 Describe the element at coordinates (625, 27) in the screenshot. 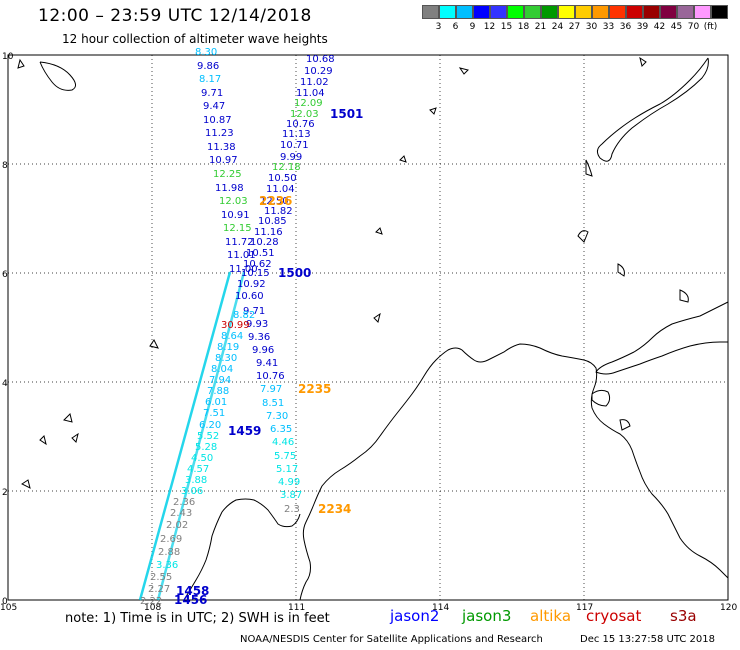

I see `colorbar-label: 36` at that location.